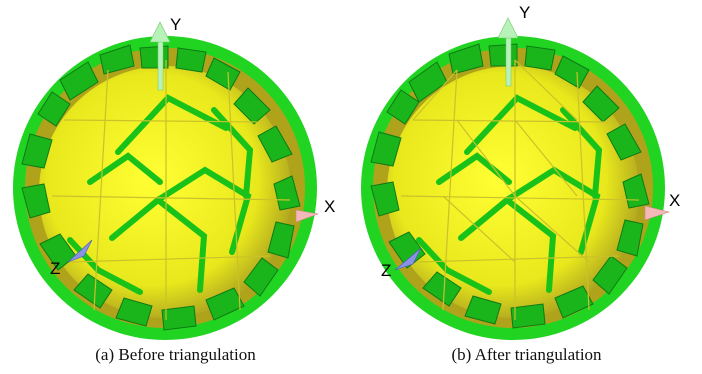 The height and width of the screenshot is (374, 702). I want to click on caption-after: (b) After triangulation, so click(526, 354).